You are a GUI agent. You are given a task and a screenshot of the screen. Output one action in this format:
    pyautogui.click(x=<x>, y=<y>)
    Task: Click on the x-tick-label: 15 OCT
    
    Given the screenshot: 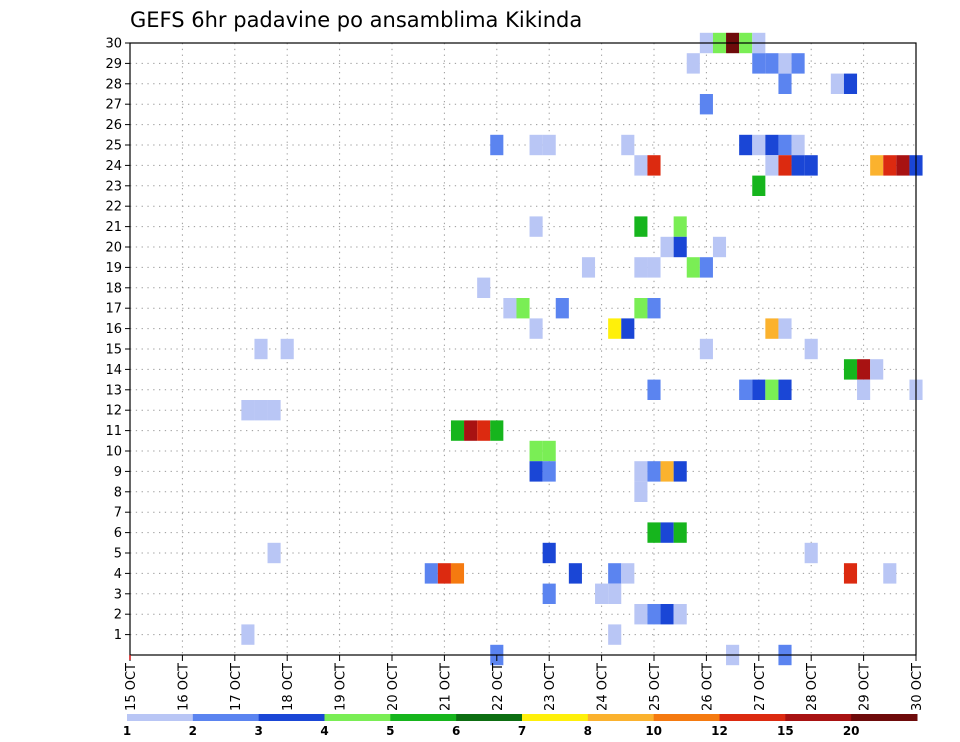 What is the action you would take?
    pyautogui.click(x=131, y=687)
    